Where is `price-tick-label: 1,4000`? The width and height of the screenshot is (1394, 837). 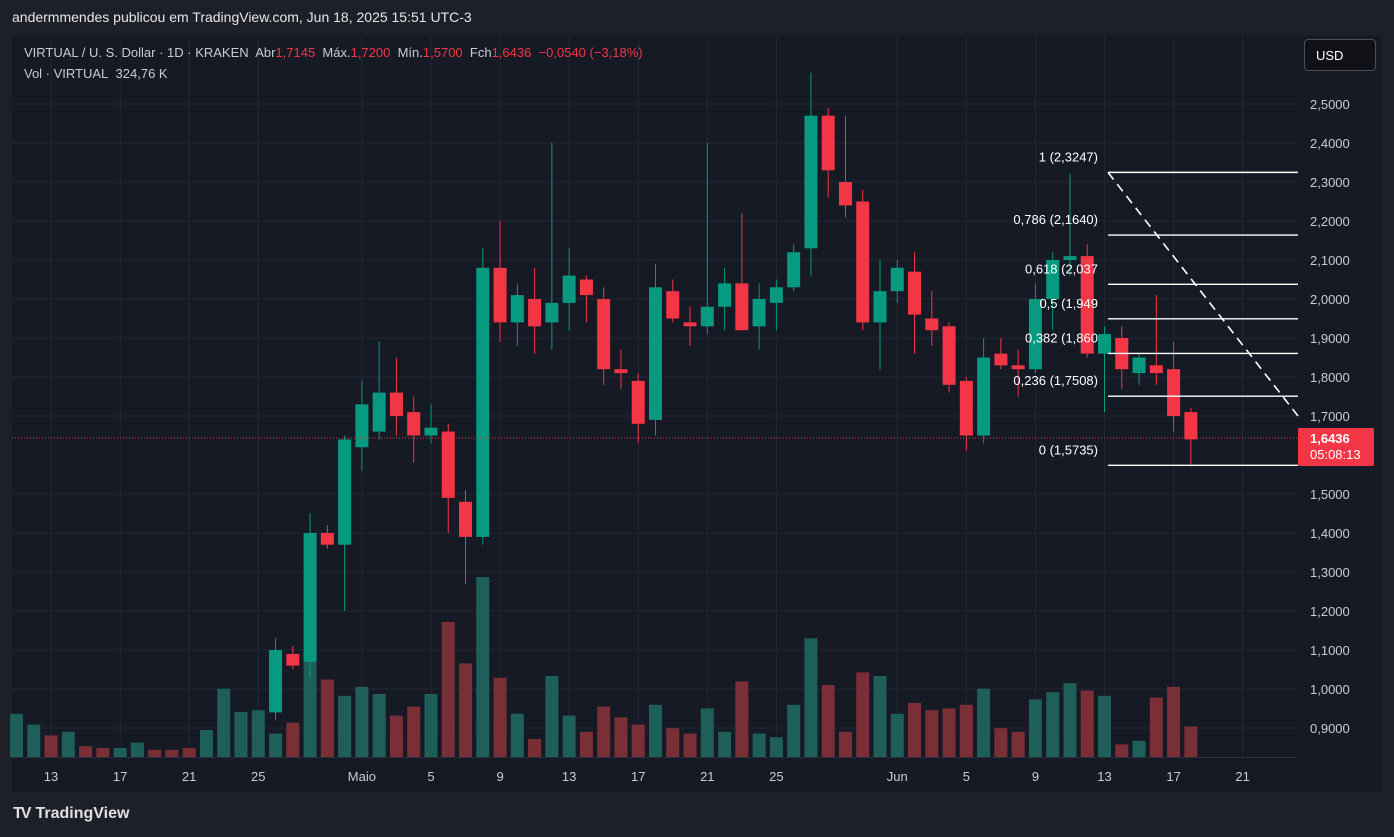
price-tick-label: 1,4000 is located at coordinates (1330, 533).